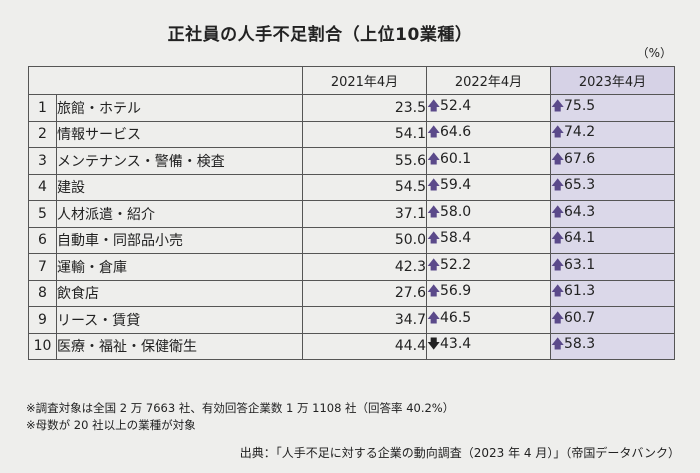  I want to click on value-2021-cell: 27.6, so click(364, 293).